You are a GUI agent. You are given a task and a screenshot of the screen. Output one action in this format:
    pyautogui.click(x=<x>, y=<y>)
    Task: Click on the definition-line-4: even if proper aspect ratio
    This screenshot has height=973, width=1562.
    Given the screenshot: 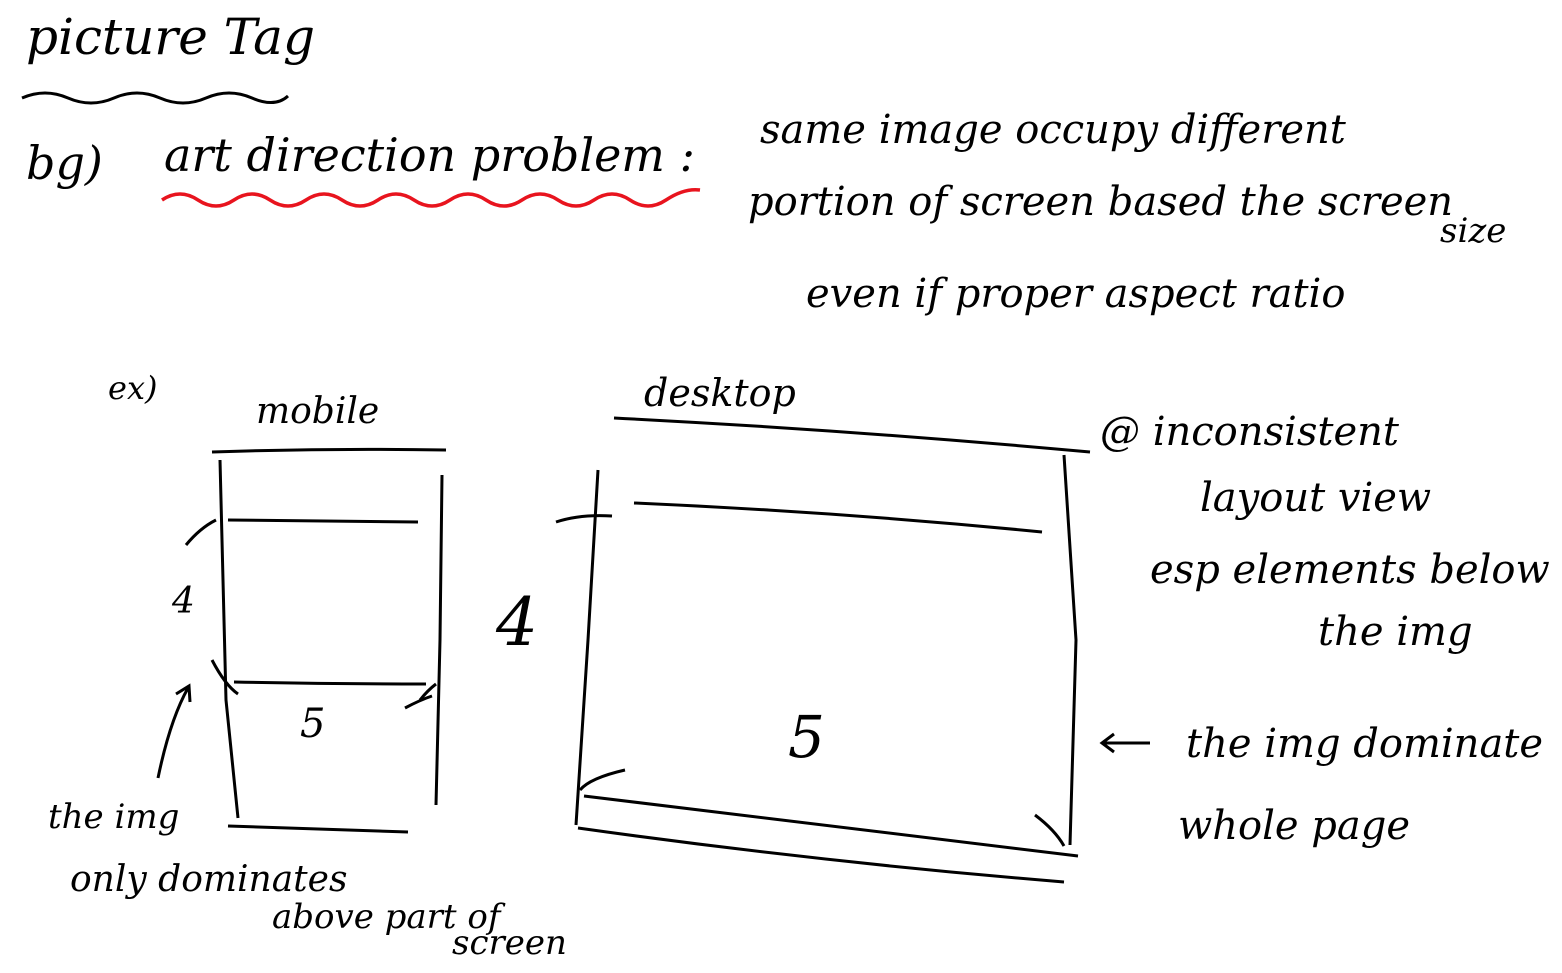 What is the action you would take?
    pyautogui.click(x=1076, y=294)
    